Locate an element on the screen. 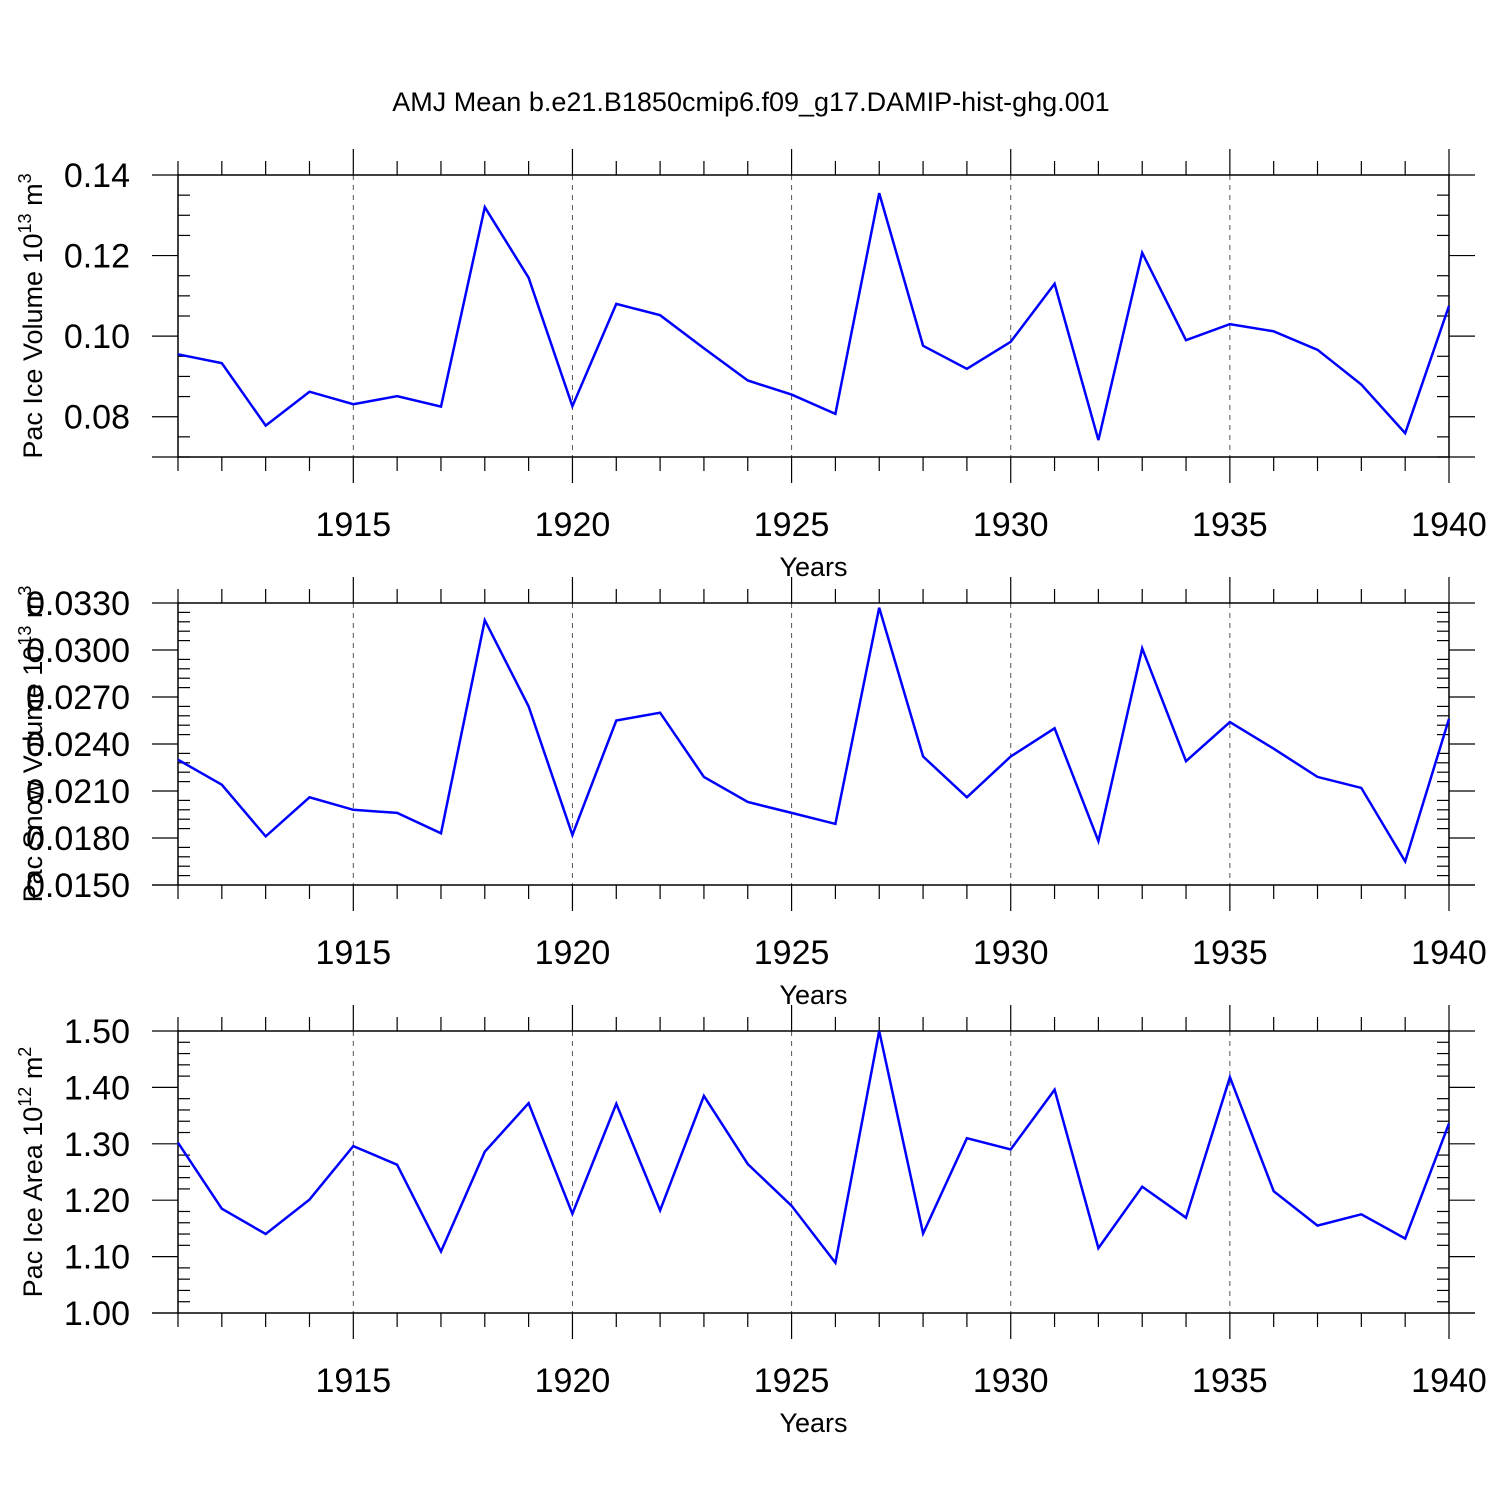 This screenshot has height=1500, width=1500. y-tick-label: 1.40 is located at coordinates (97, 1088).